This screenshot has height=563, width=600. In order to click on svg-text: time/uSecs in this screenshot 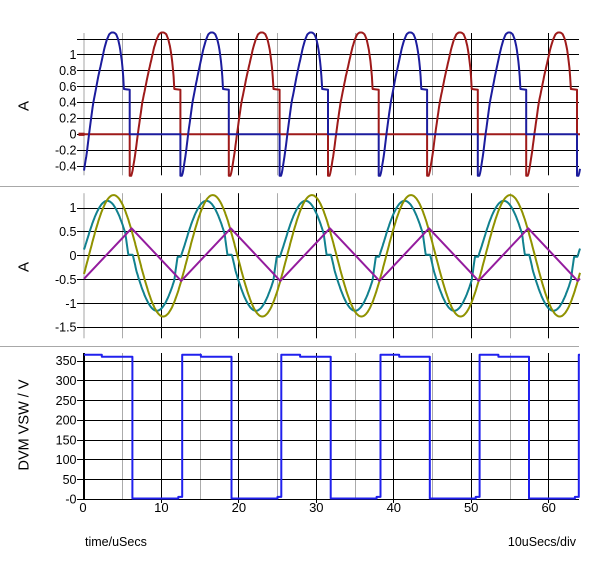, I will do `click(116, 542)`.